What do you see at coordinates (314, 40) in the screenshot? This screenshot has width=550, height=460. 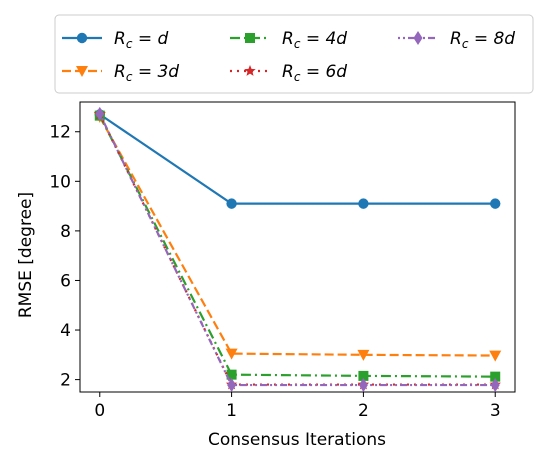 I see `legend-label: Rc = 4d` at bounding box center [314, 40].